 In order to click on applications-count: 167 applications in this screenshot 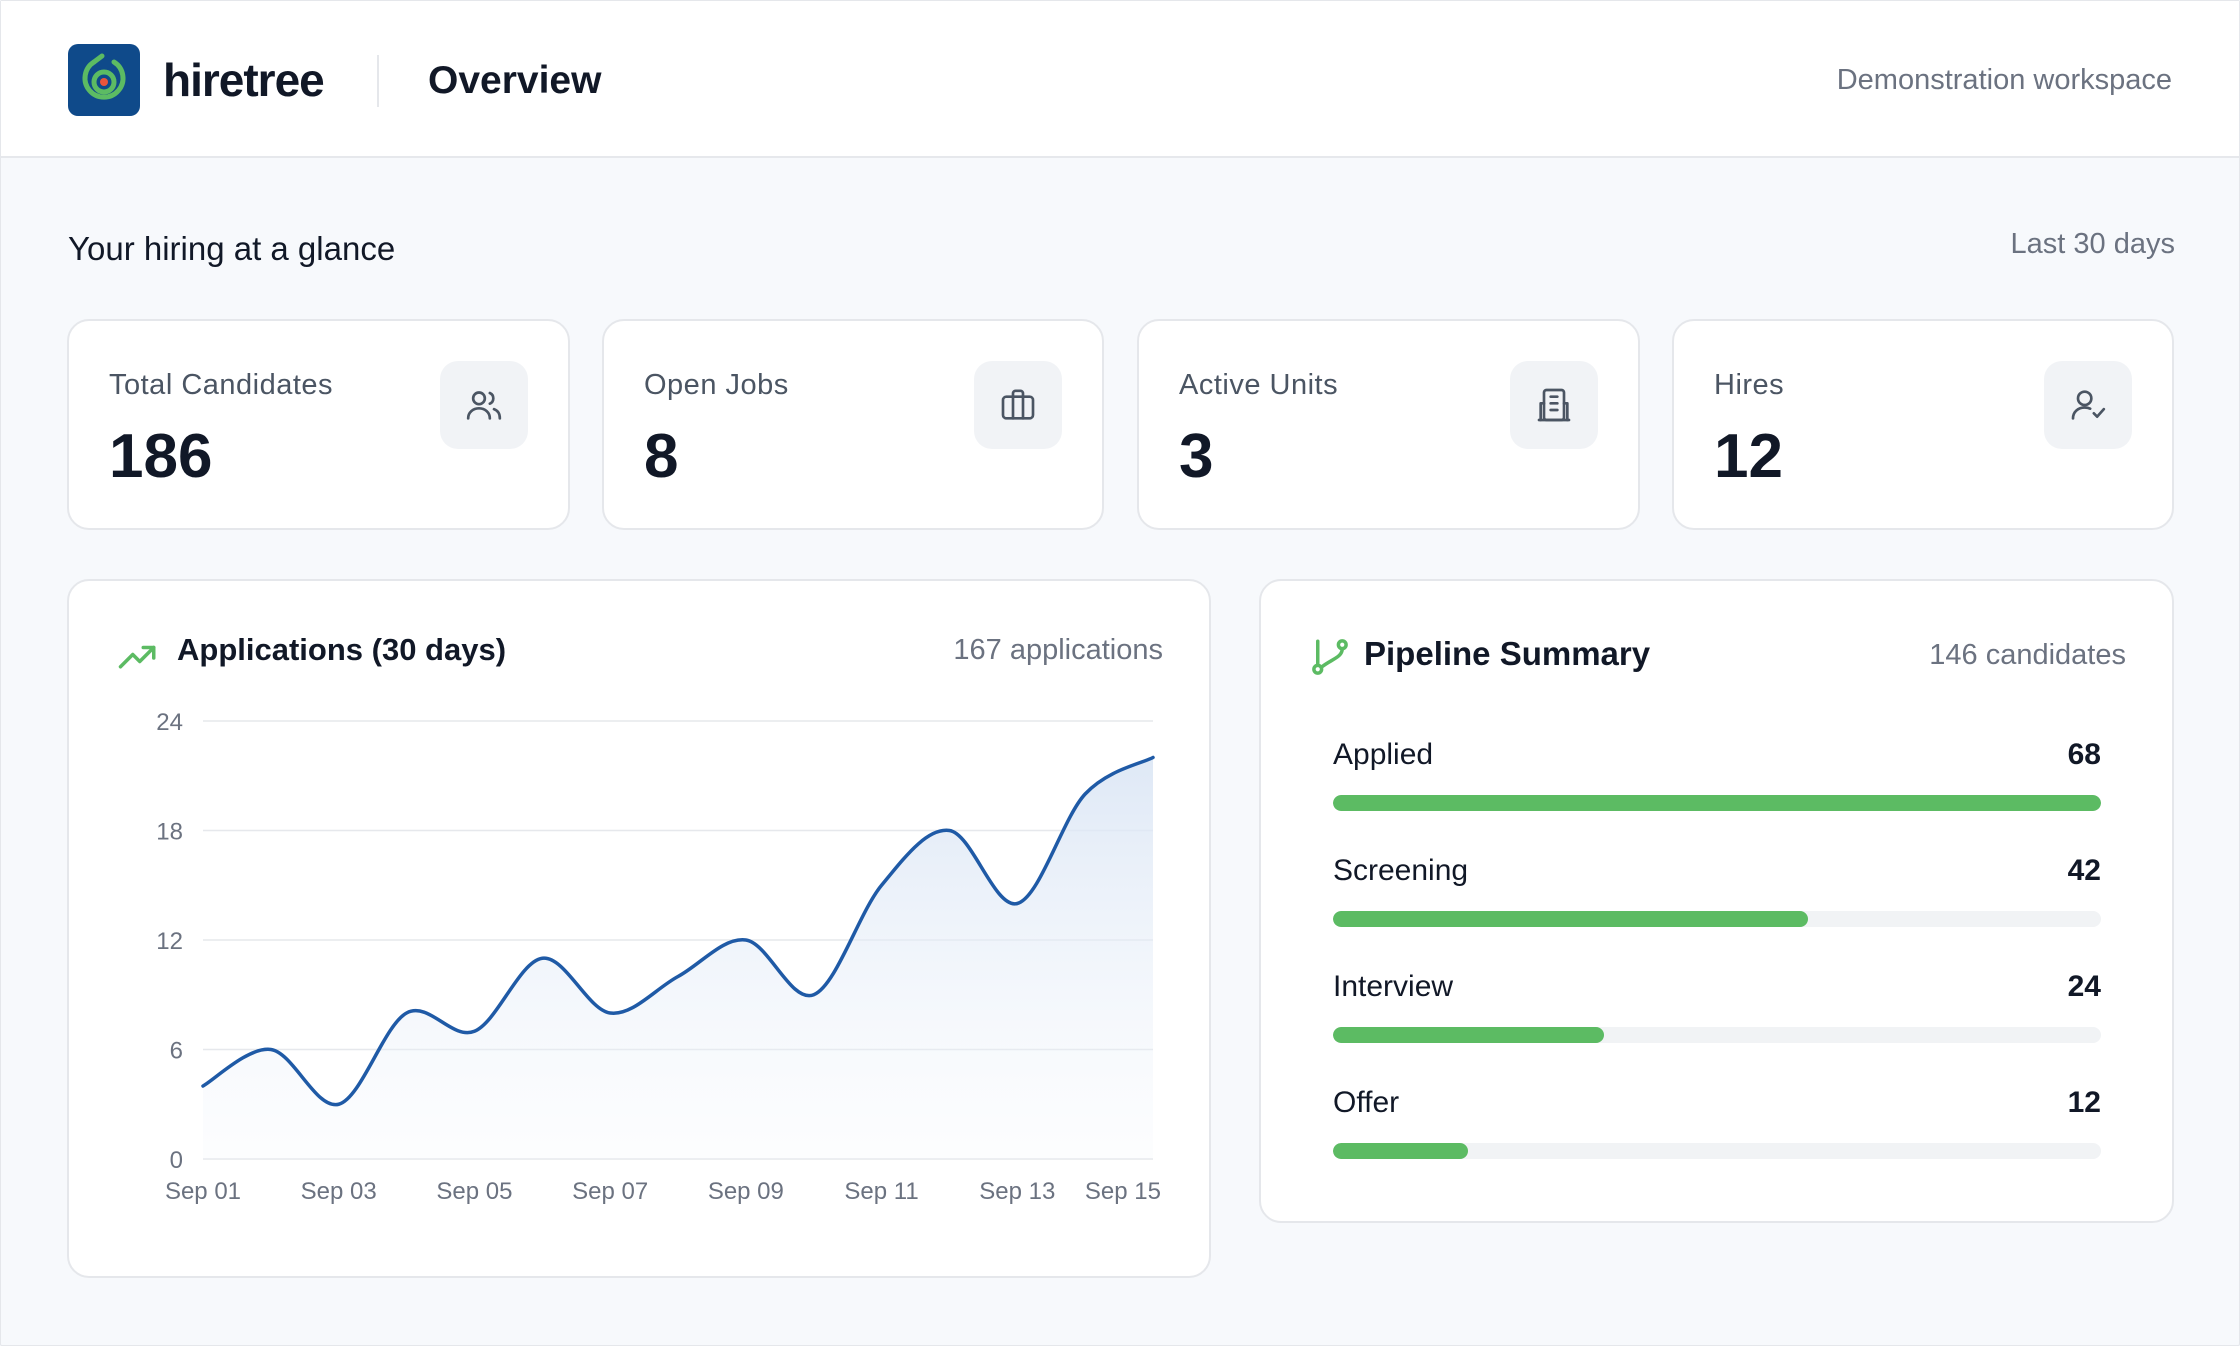, I will do `click(1058, 650)`.